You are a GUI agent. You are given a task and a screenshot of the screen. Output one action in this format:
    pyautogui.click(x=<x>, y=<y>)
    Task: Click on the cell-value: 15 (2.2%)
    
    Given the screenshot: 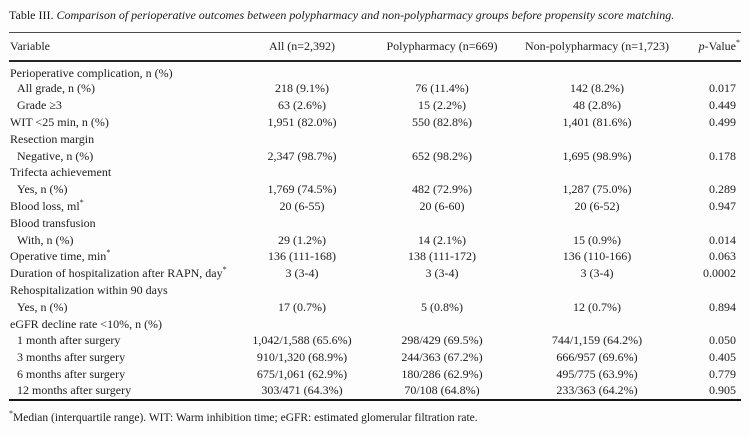 What is the action you would take?
    pyautogui.click(x=442, y=105)
    